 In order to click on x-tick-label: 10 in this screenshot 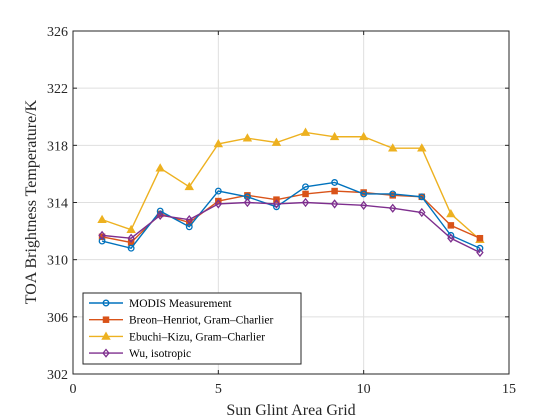, I will do `click(364, 389)`.